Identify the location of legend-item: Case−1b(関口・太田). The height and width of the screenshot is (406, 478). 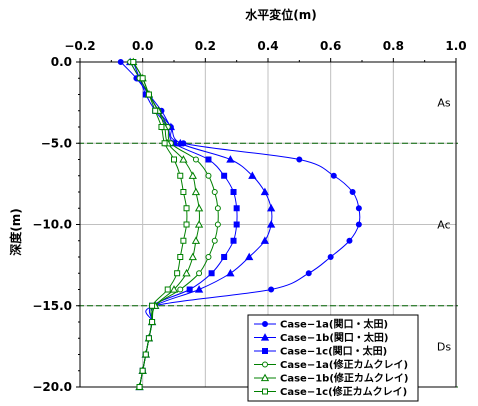
(321, 337).